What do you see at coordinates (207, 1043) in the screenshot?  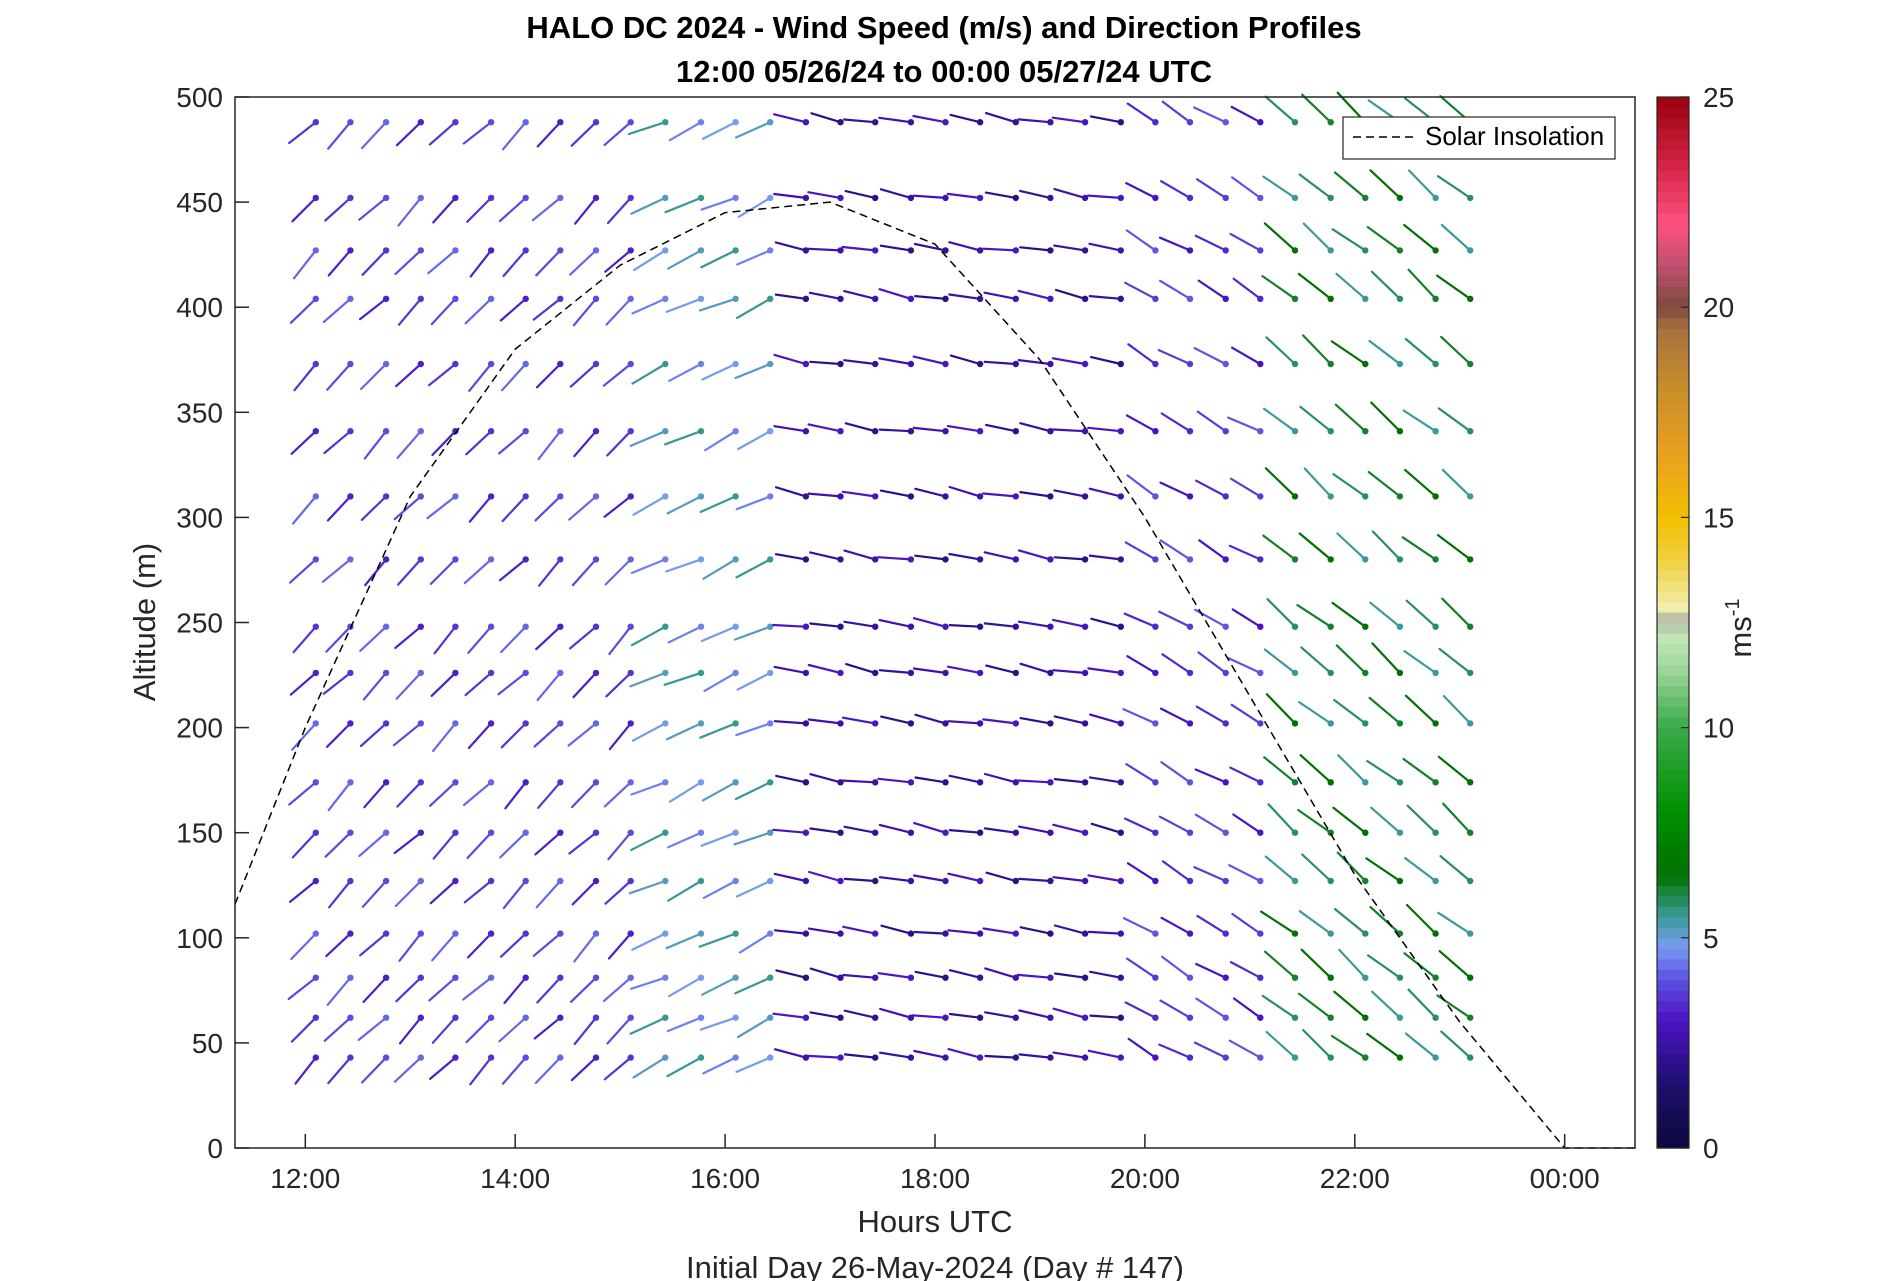 I see `y-tick-label: 50` at bounding box center [207, 1043].